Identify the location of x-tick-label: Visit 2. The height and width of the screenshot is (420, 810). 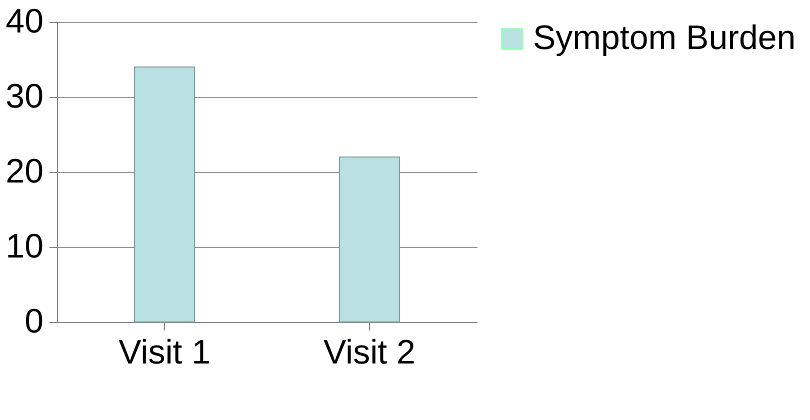
(369, 353).